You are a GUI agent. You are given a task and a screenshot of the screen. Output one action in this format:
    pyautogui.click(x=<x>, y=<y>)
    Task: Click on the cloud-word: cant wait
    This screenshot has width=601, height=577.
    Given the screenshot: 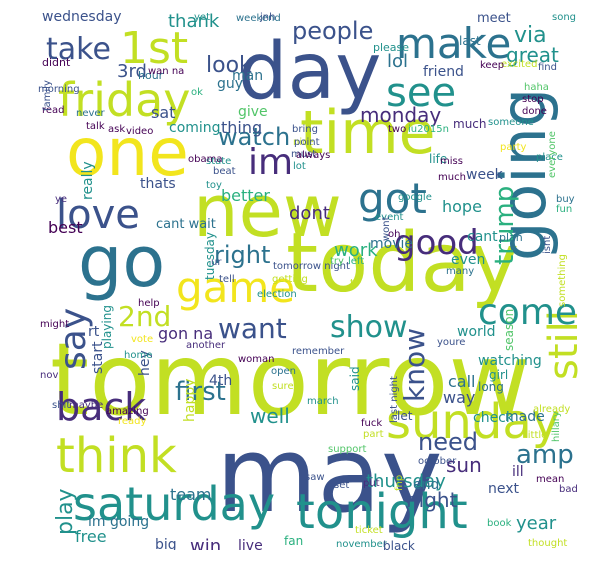 What is the action you would take?
    pyautogui.click(x=186, y=224)
    